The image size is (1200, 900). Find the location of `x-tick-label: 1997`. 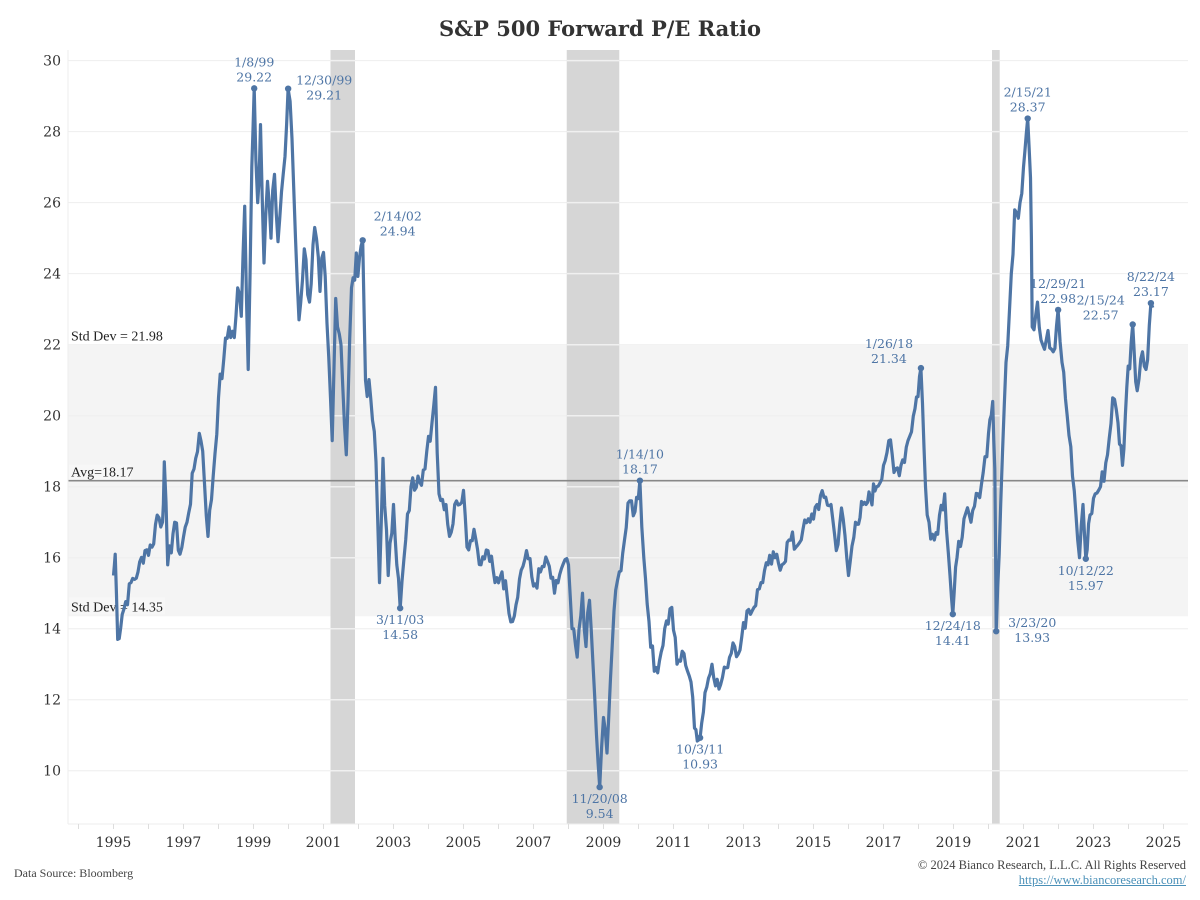

x-tick-label: 1997 is located at coordinates (184, 843).